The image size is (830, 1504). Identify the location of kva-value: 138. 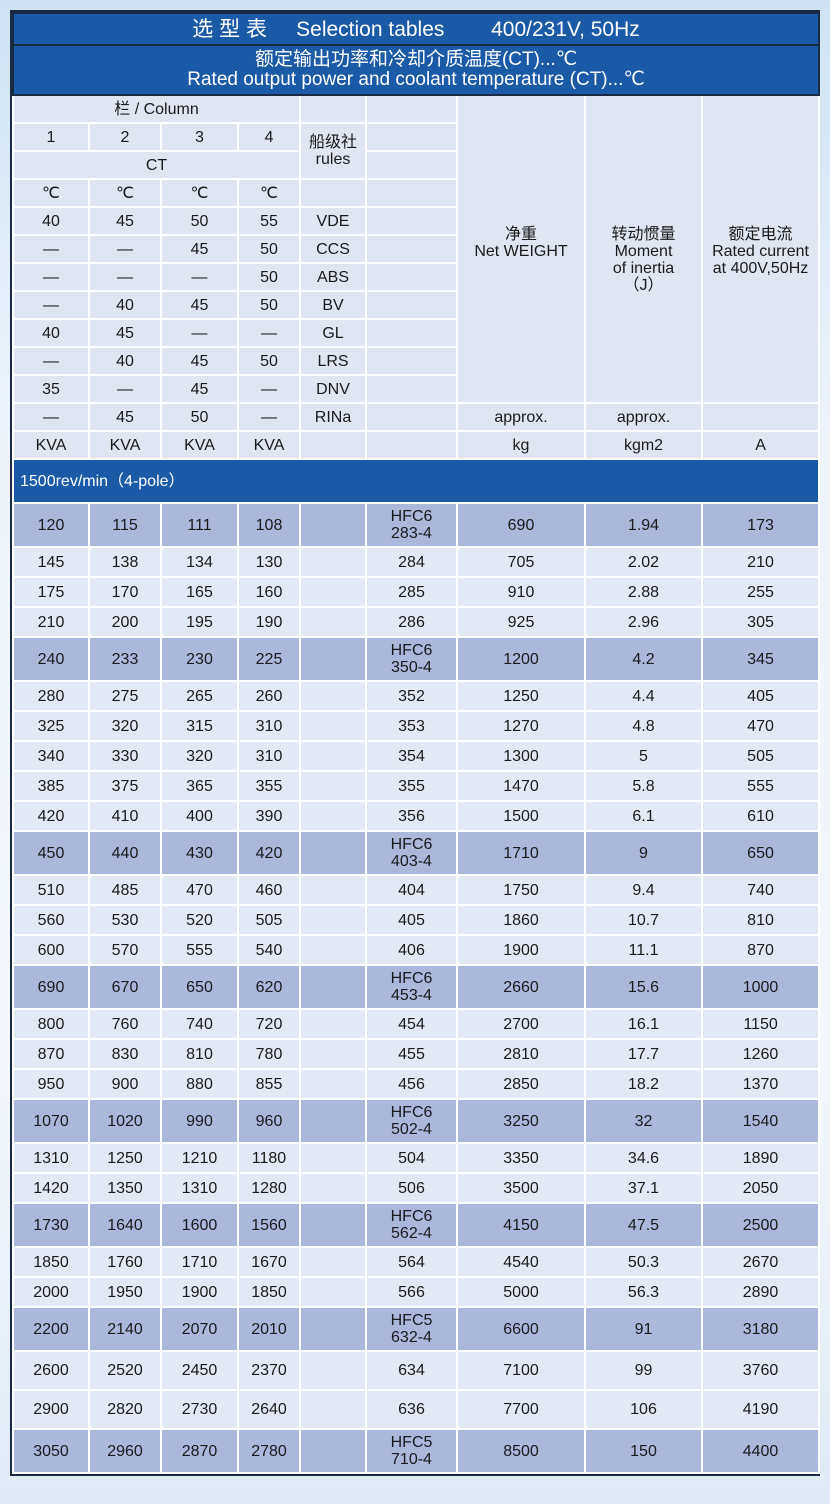
(125, 562).